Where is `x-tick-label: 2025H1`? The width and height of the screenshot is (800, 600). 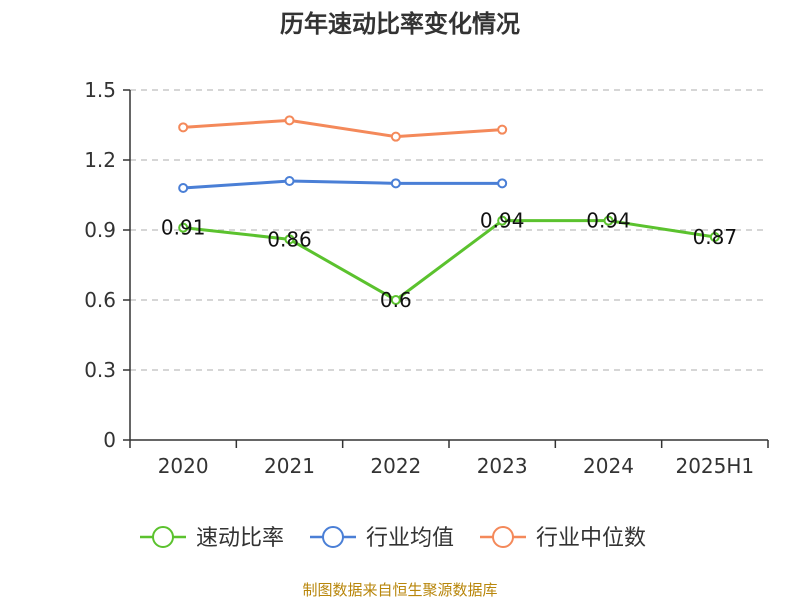
x-tick-label: 2025H1 is located at coordinates (714, 466).